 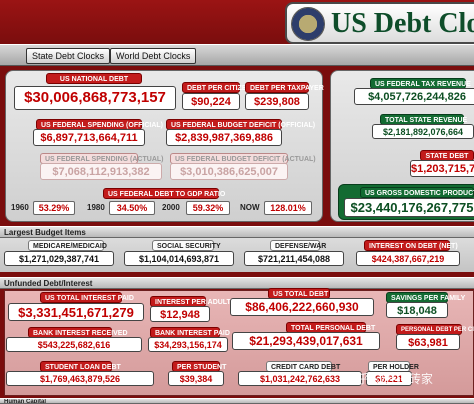 What do you see at coordinates (237, 55) in the screenshot?
I see `nav-bar: State Debt Clocks World Debt Clocks` at bounding box center [237, 55].